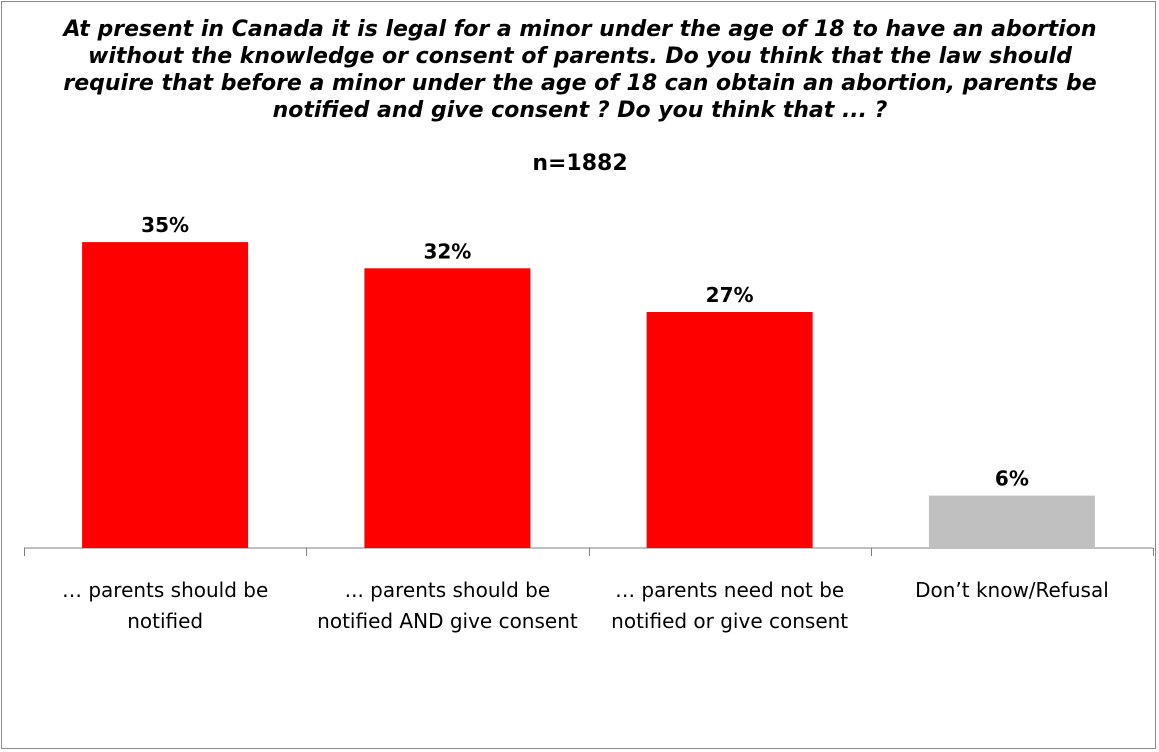  What do you see at coordinates (1012, 590) in the screenshot?
I see `category-label-4: Don’t know/Refusal` at bounding box center [1012, 590].